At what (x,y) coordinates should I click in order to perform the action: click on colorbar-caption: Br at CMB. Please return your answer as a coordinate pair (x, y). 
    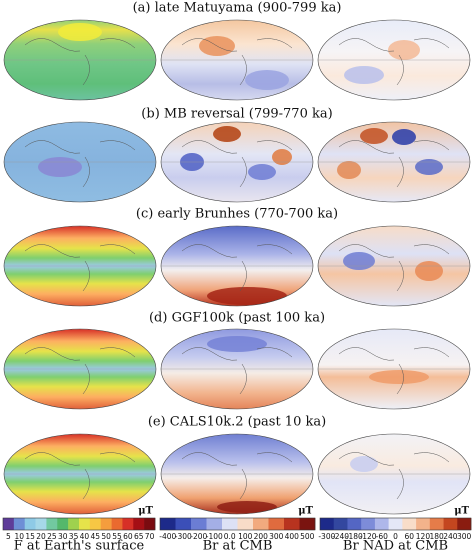
    Looking at the image, I should click on (238, 545).